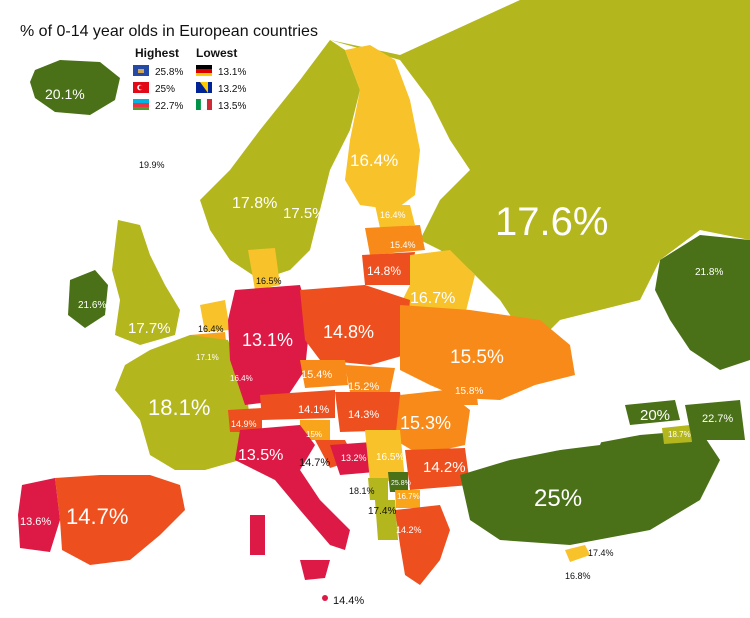 The height and width of the screenshot is (618, 750). I want to click on malta-region, so click(325, 598).